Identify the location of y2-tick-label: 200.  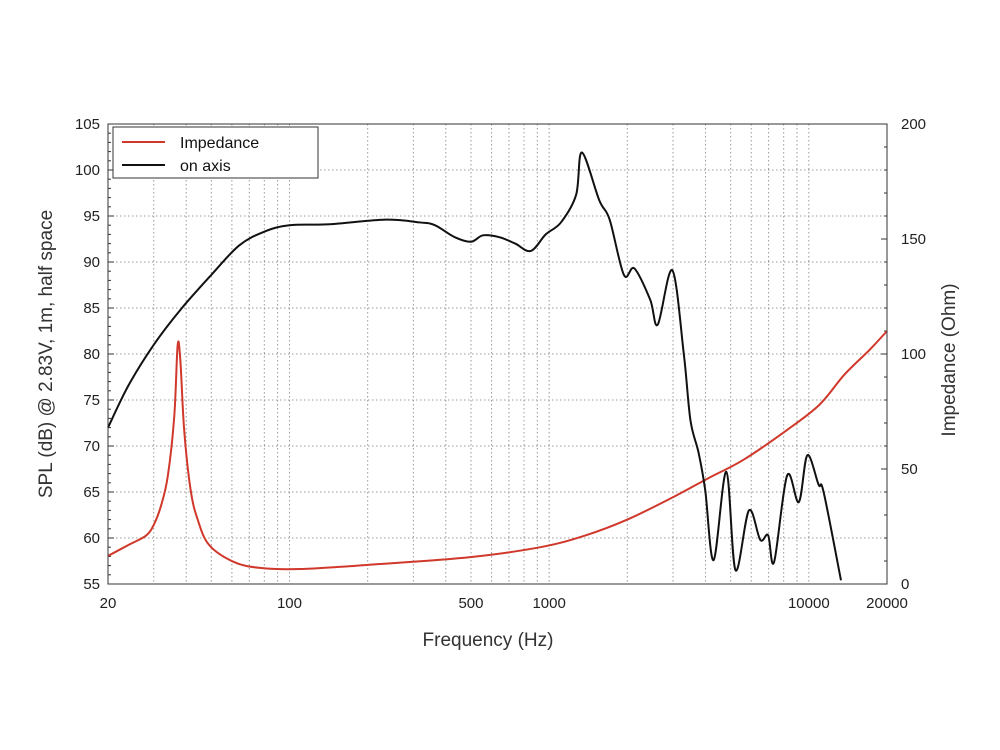
(913, 124).